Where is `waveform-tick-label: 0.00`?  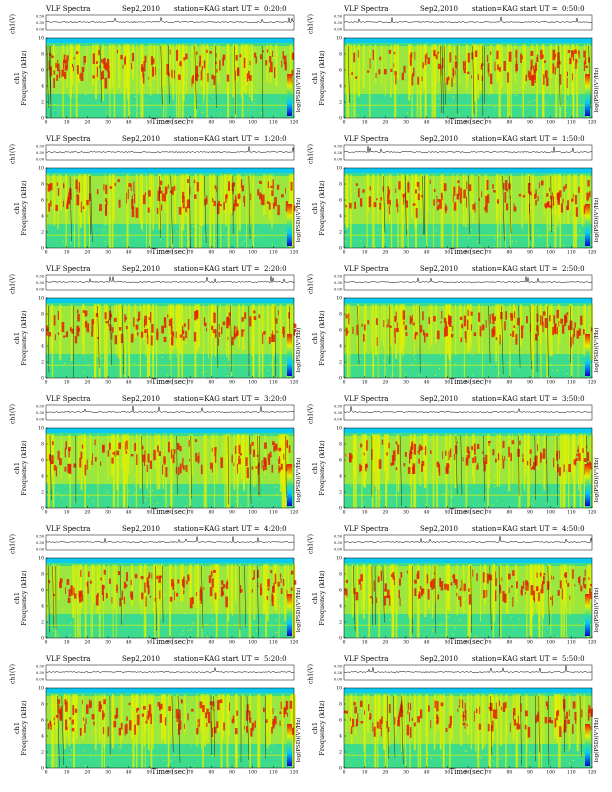
waveform-tick-label: 0.00 is located at coordinates (338, 420).